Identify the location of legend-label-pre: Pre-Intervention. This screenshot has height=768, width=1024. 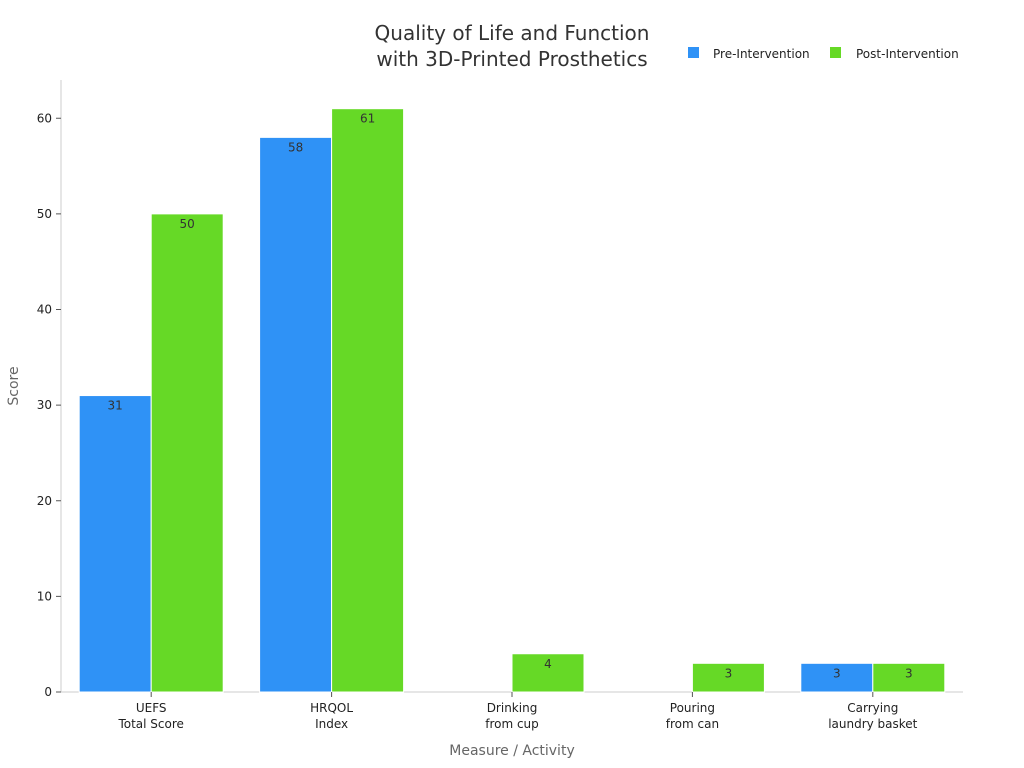
(761, 54).